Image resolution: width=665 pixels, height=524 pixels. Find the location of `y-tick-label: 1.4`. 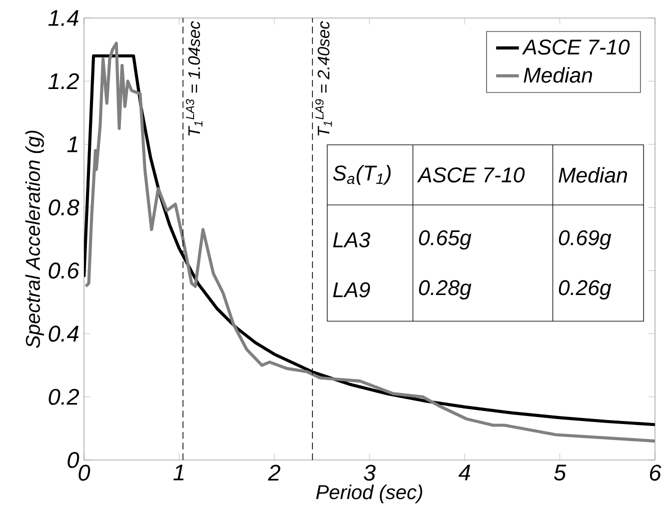

y-tick-label: 1.4 is located at coordinates (63, 18).